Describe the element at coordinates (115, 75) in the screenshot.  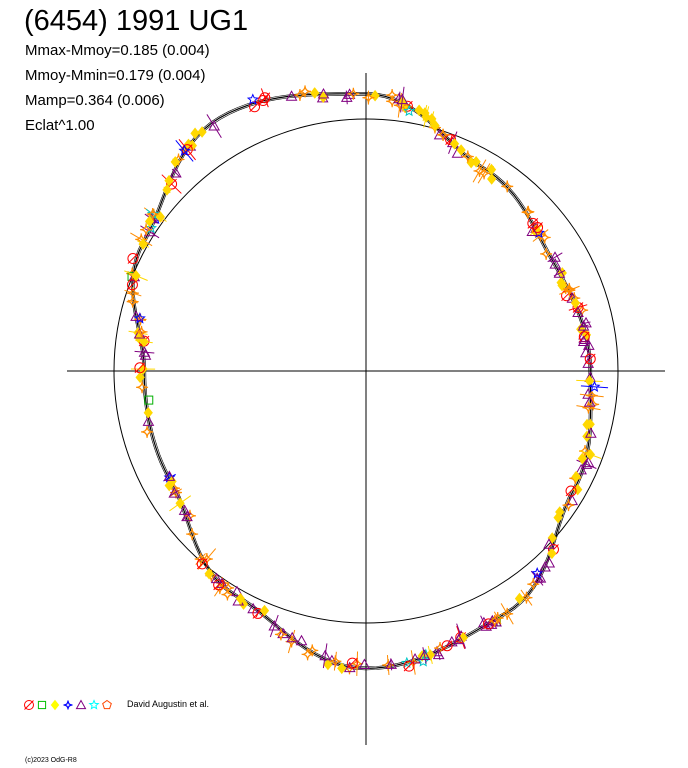
I see `stat-mmoy-mmin: Mmoy-Mmin=0.179 (0.004)` at that location.